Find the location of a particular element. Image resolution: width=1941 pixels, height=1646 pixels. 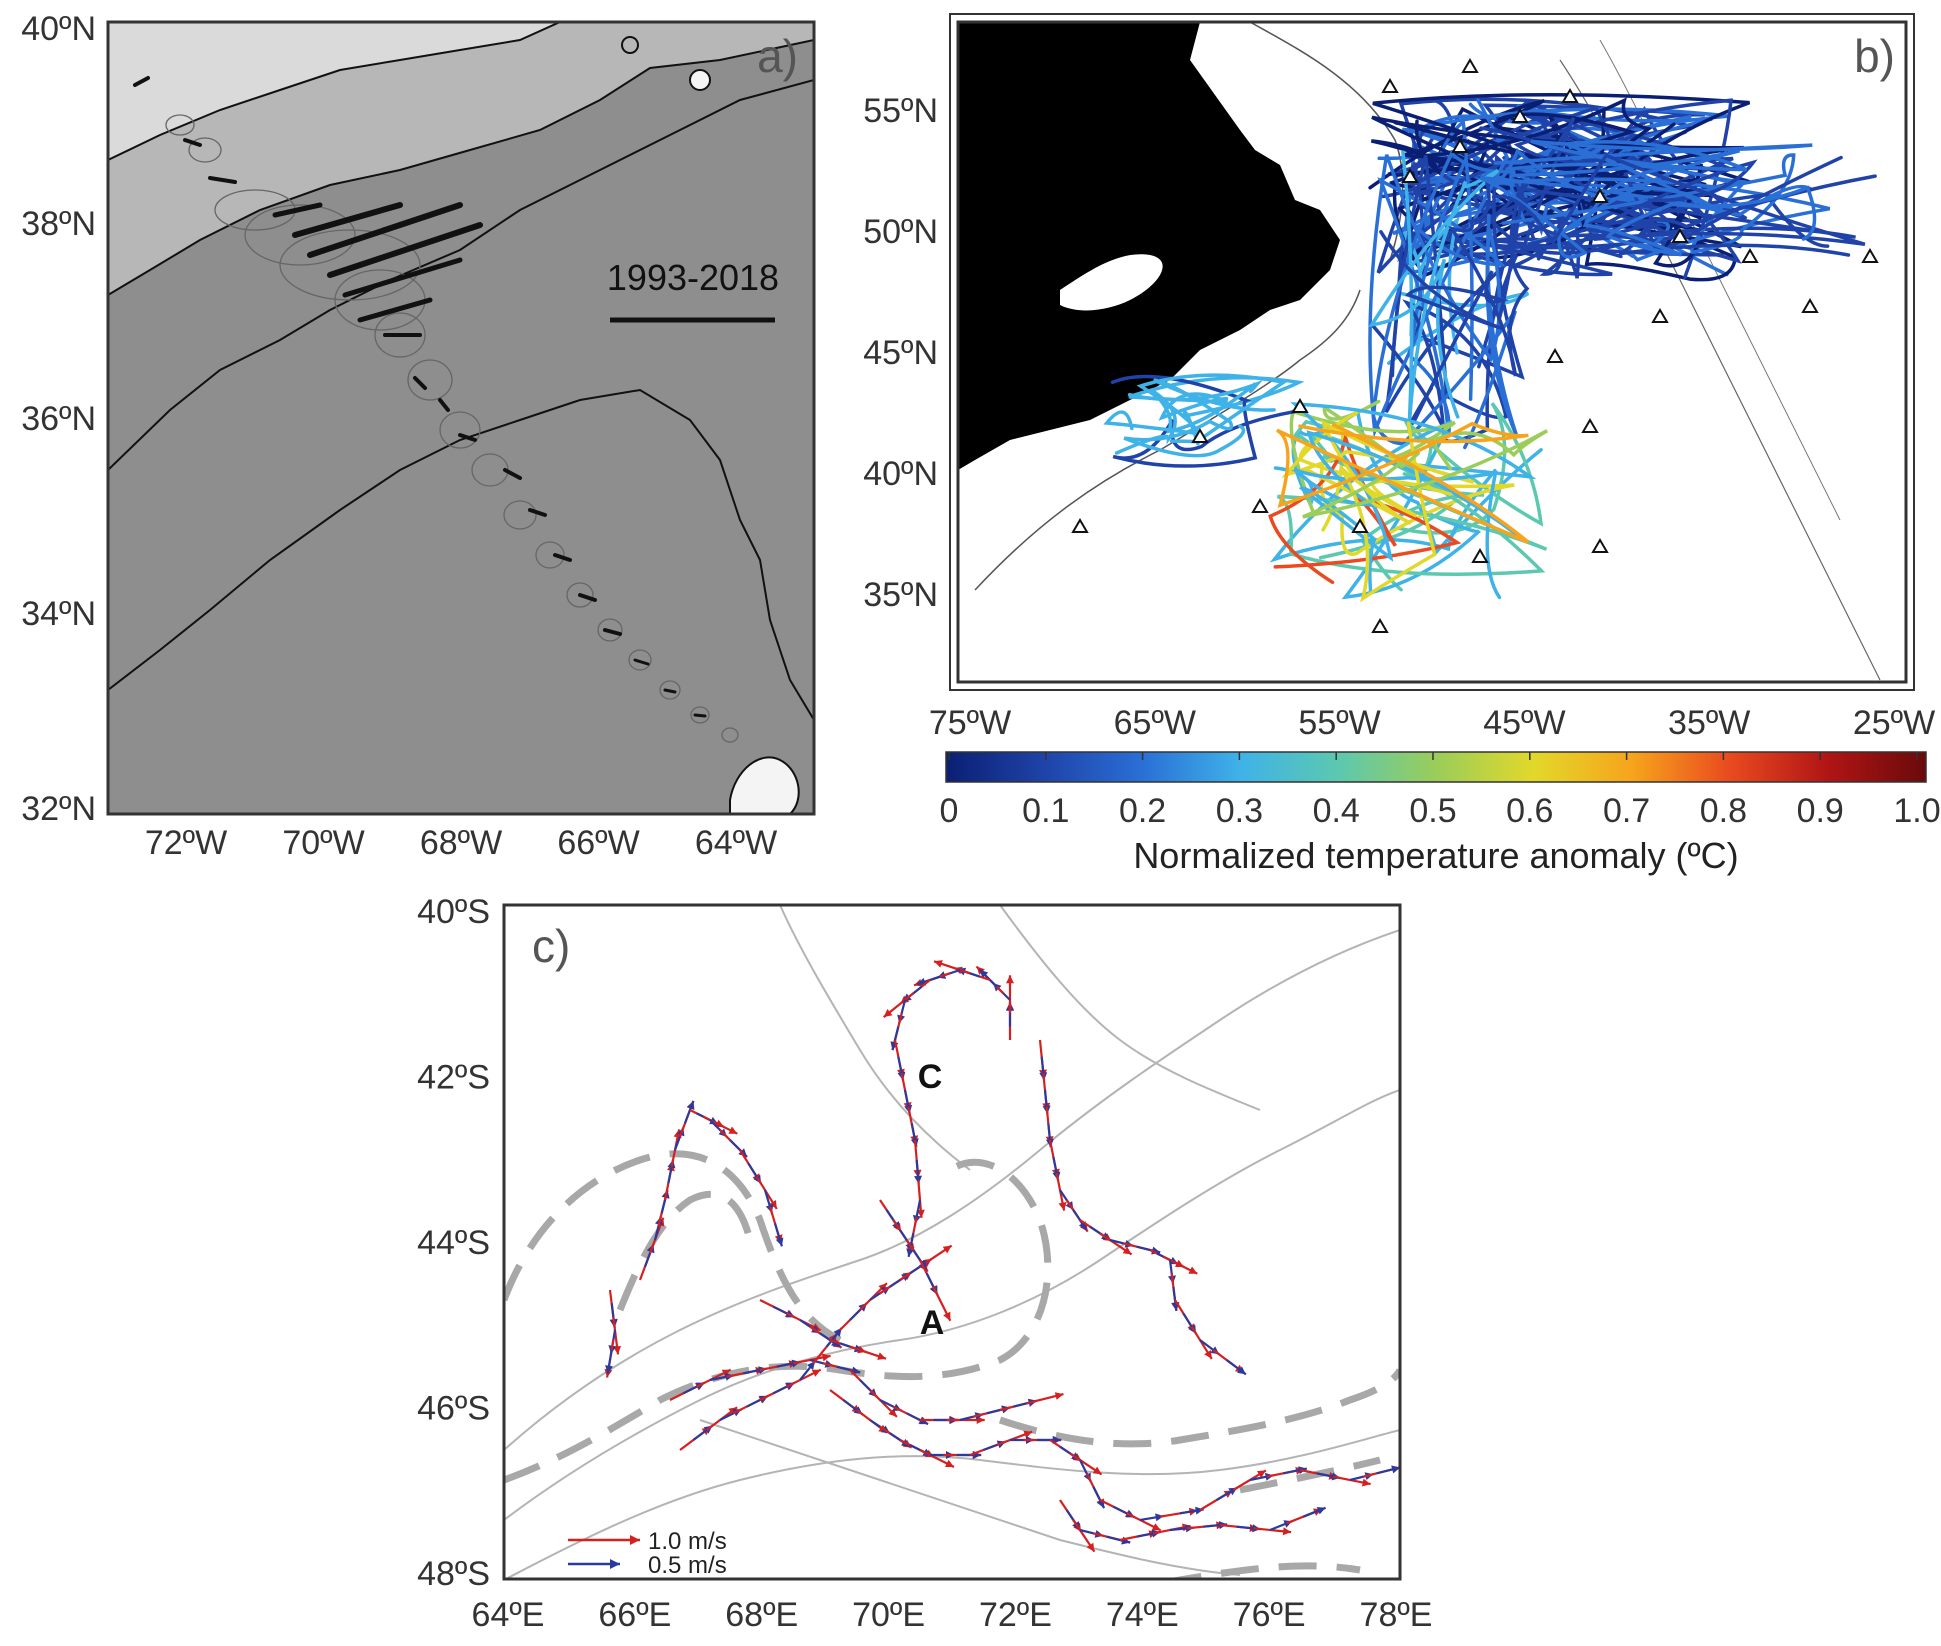

panel-a-small-seamount is located at coordinates (700, 80).